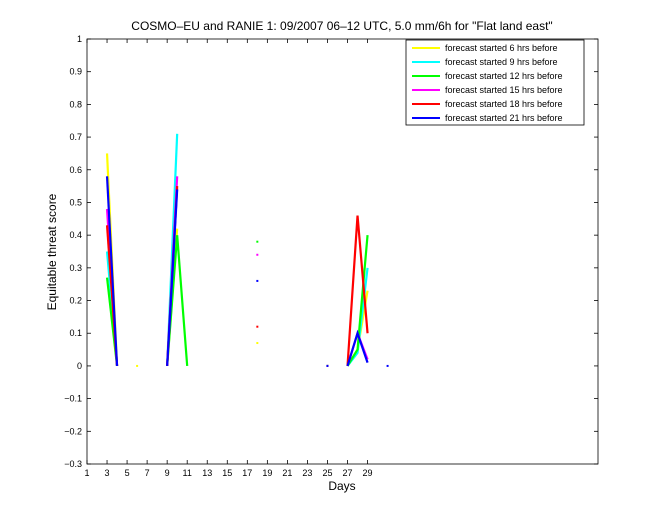 This screenshot has height=520, width=660. Describe the element at coordinates (327, 473) in the screenshot. I see `x-tick-label: 25` at that location.